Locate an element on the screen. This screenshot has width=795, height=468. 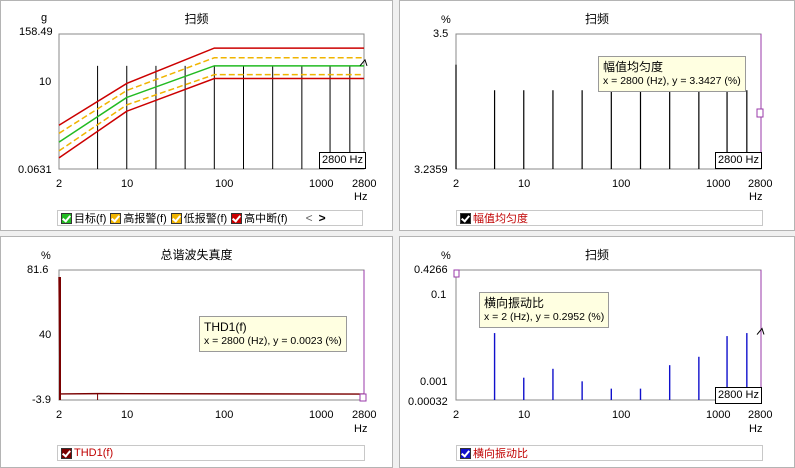
y-tick-min: 0.00032 is located at coordinates (428, 402).